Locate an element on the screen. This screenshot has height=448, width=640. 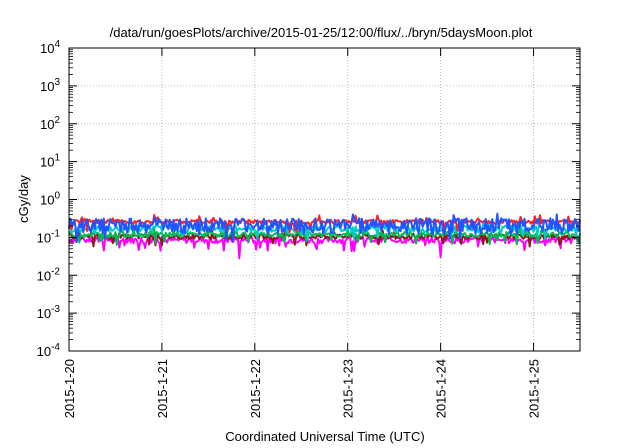
y-tick-label: 10¹ is located at coordinates (50, 161).